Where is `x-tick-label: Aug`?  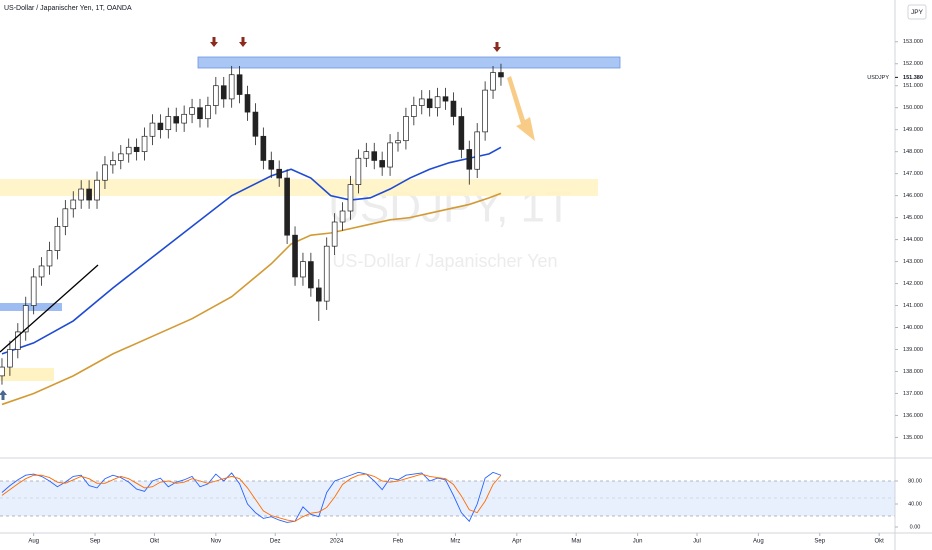
x-tick-label: Aug is located at coordinates (33, 542).